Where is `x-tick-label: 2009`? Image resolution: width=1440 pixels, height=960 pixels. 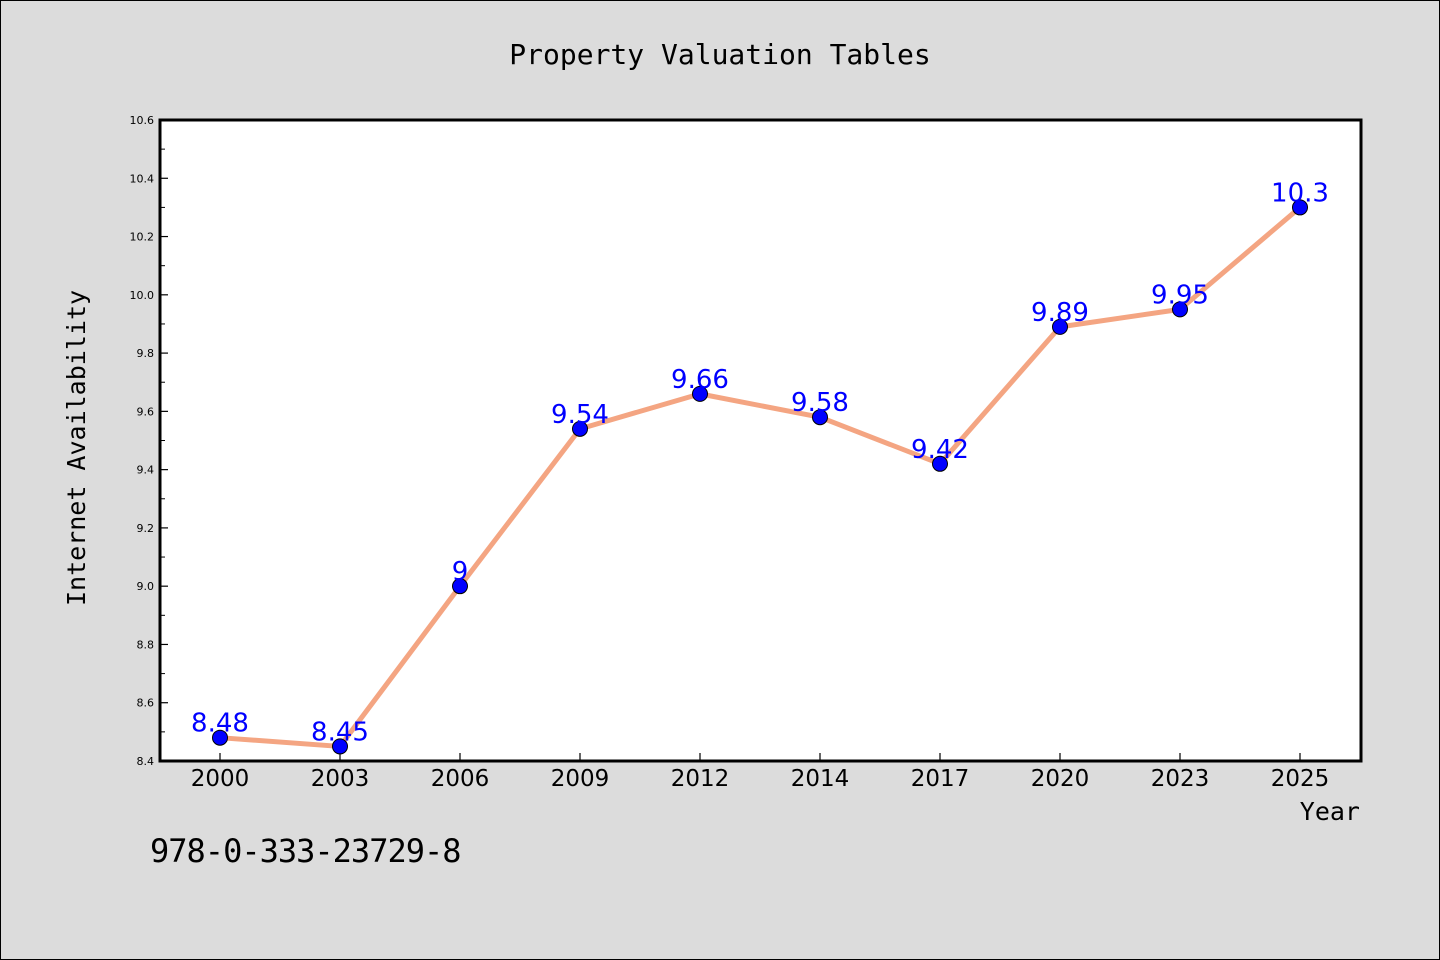
x-tick-label: 2009 is located at coordinates (580, 779).